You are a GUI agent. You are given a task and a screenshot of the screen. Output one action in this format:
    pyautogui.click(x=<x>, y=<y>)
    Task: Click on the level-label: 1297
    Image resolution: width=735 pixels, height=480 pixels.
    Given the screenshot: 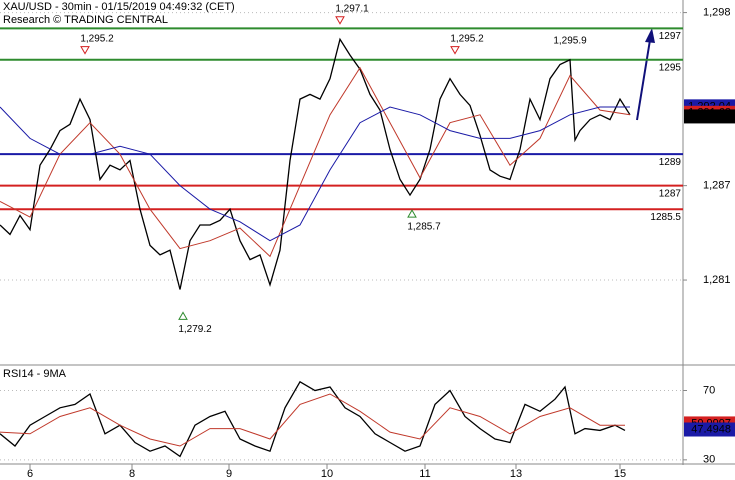 What is the action you would take?
    pyautogui.click(x=670, y=36)
    